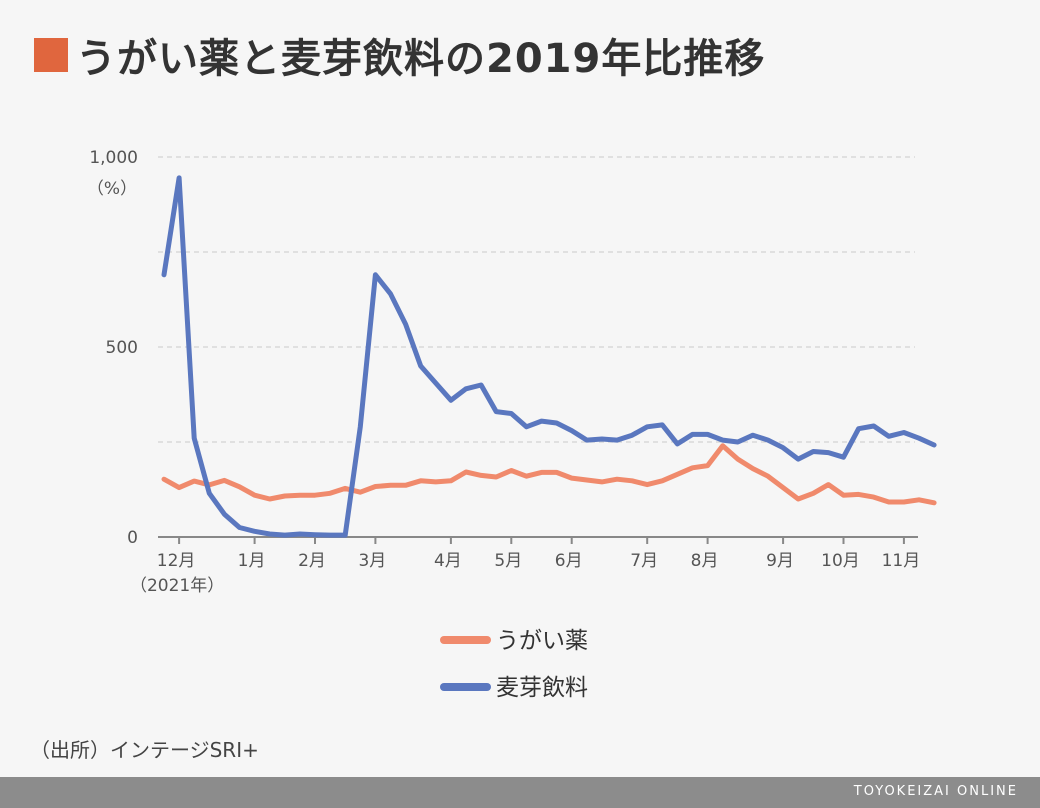  I want to click on y-tick-label: 1,000, so click(113, 158).